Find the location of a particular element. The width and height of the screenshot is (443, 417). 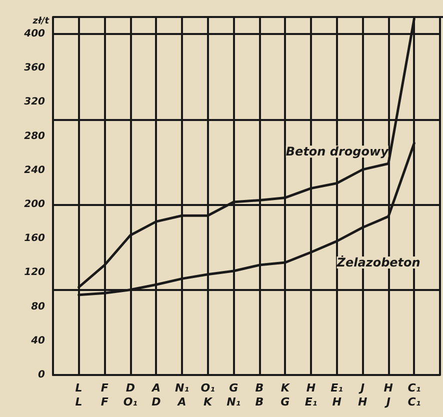

x-tick-label: H E₁ is located at coordinates (311, 395).